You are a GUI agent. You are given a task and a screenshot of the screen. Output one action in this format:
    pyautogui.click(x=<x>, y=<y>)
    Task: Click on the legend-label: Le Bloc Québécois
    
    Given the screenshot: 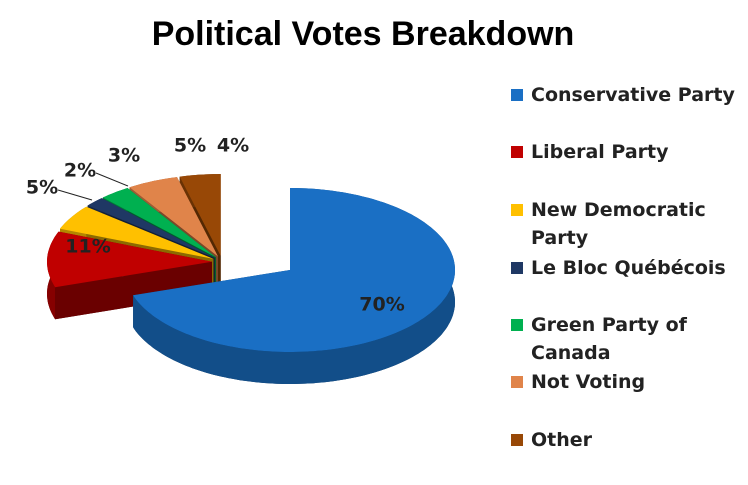 What is the action you would take?
    pyautogui.click(x=628, y=268)
    